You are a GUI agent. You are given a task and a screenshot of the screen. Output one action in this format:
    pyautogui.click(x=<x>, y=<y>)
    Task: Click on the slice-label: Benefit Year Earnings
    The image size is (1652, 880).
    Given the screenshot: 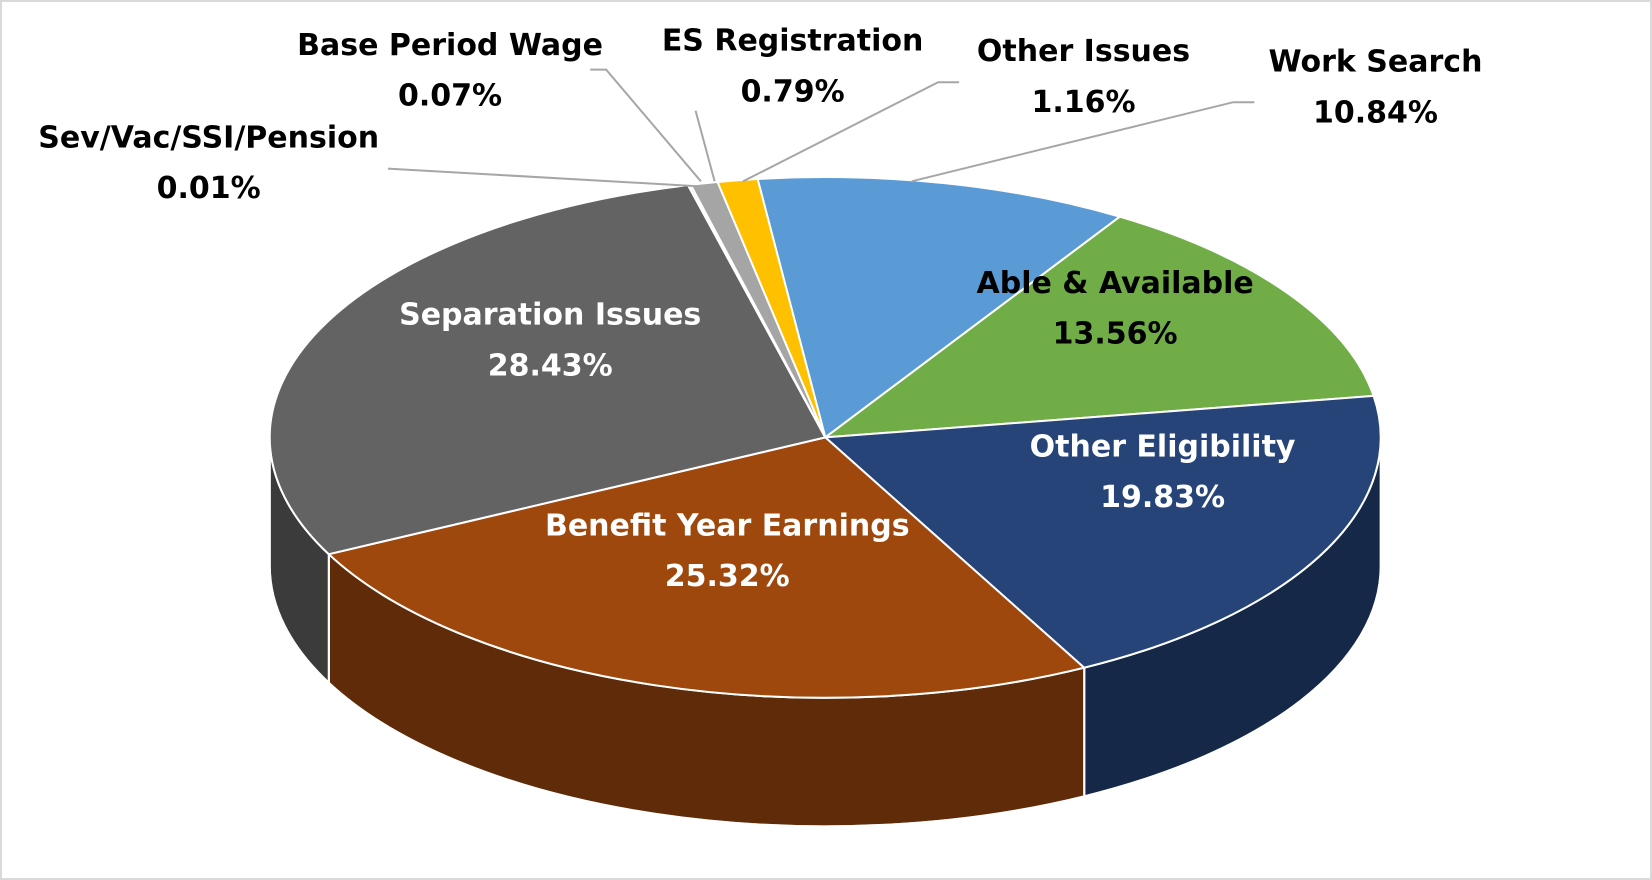 What is the action you would take?
    pyautogui.click(x=727, y=526)
    